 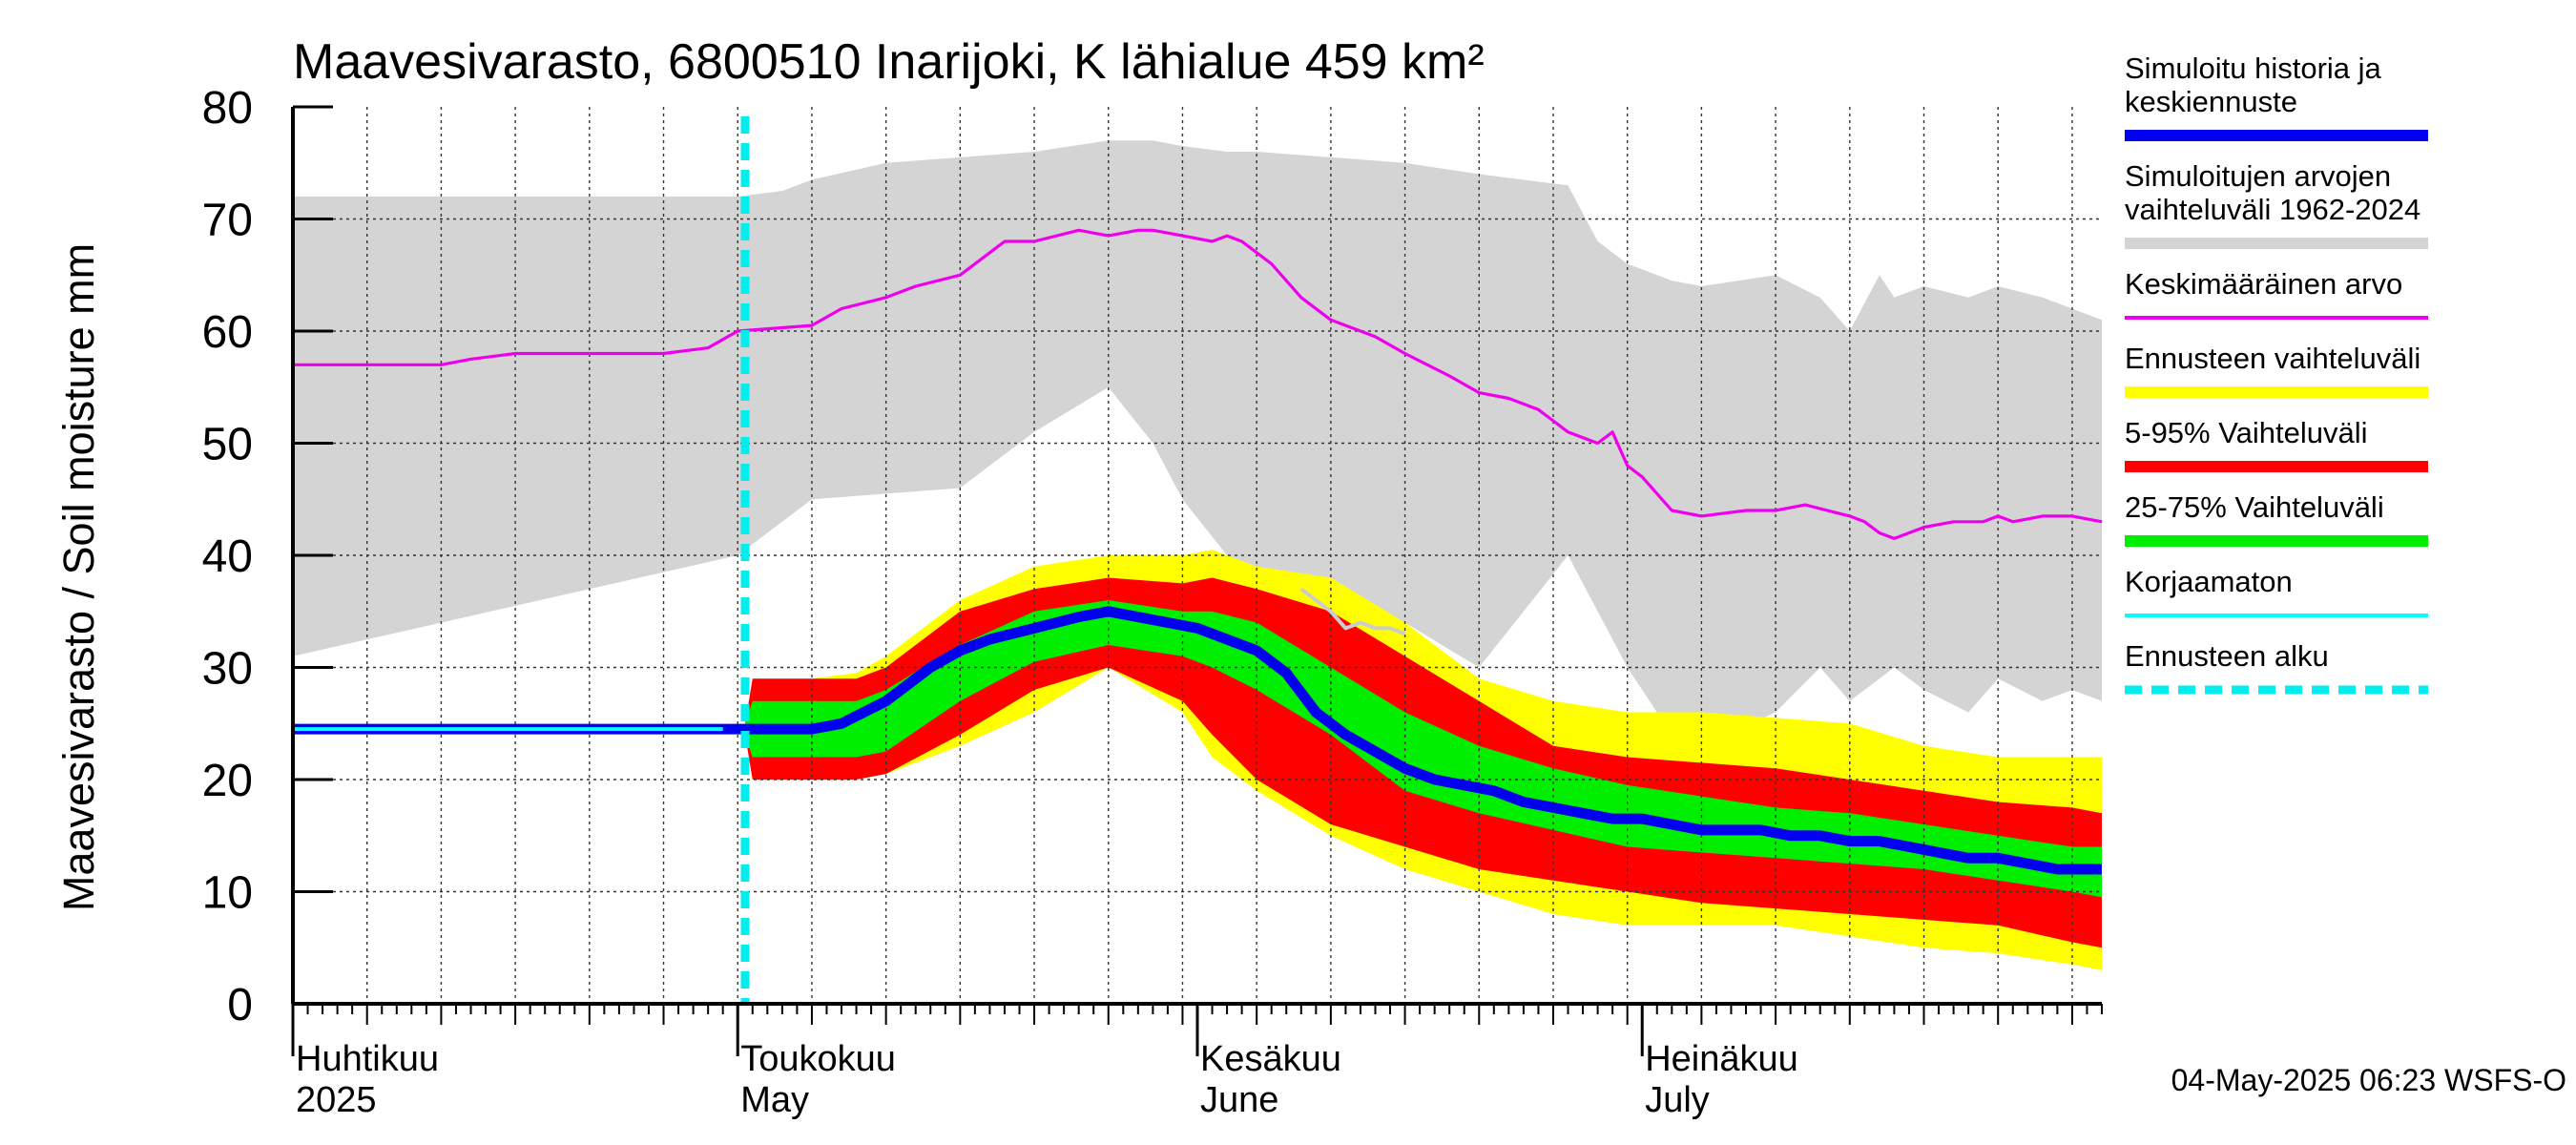 What do you see at coordinates (2209, 581) in the screenshot?
I see `legend-label: Korjaamaton` at bounding box center [2209, 581].